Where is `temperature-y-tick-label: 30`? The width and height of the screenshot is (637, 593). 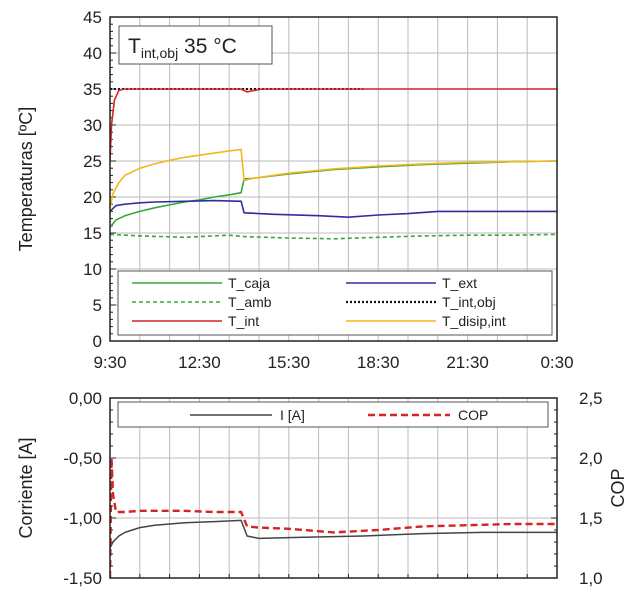
temperature-y-tick-label: 30 is located at coordinates (92, 125).